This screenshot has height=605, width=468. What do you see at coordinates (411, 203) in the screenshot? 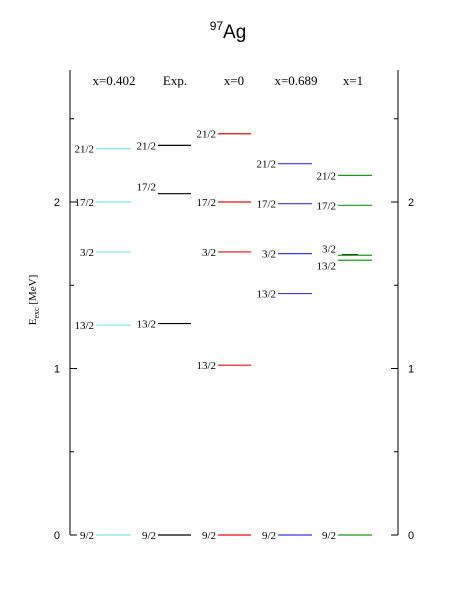
I see `right-tick-label: 2` at bounding box center [411, 203].